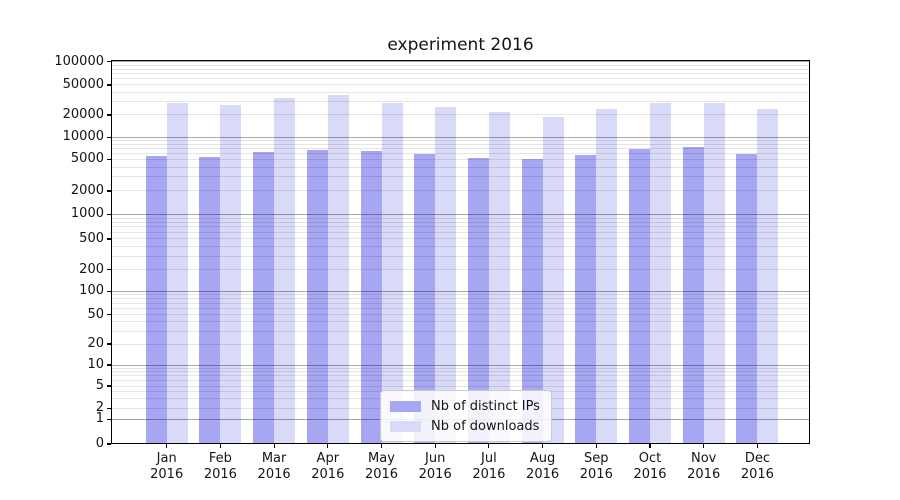  Describe the element at coordinates (87, 159) in the screenshot. I see `y-tick-label: 5000` at that location.